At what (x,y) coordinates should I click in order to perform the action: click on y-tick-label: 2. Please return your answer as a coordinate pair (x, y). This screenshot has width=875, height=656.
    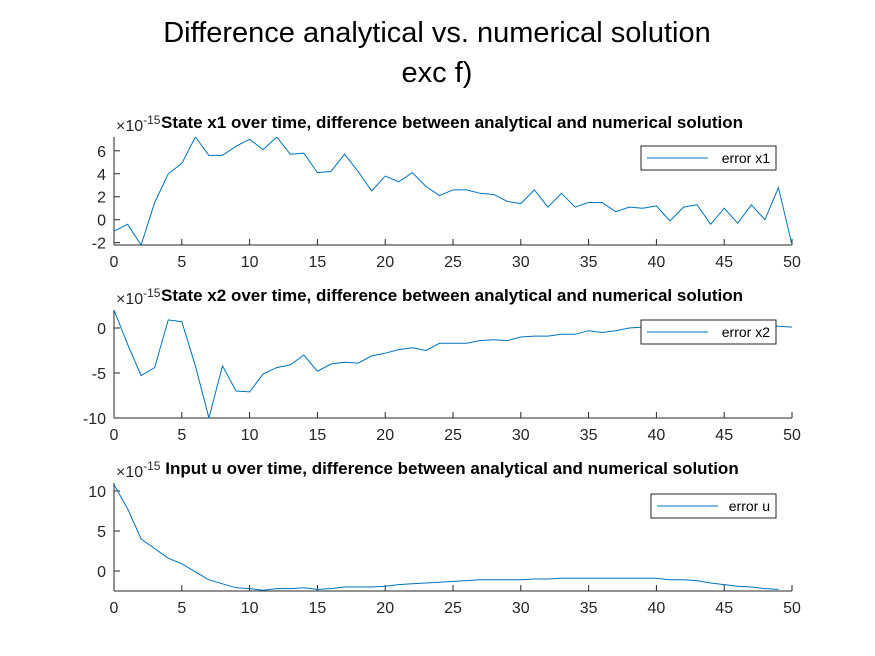
    Looking at the image, I should click on (101, 198).